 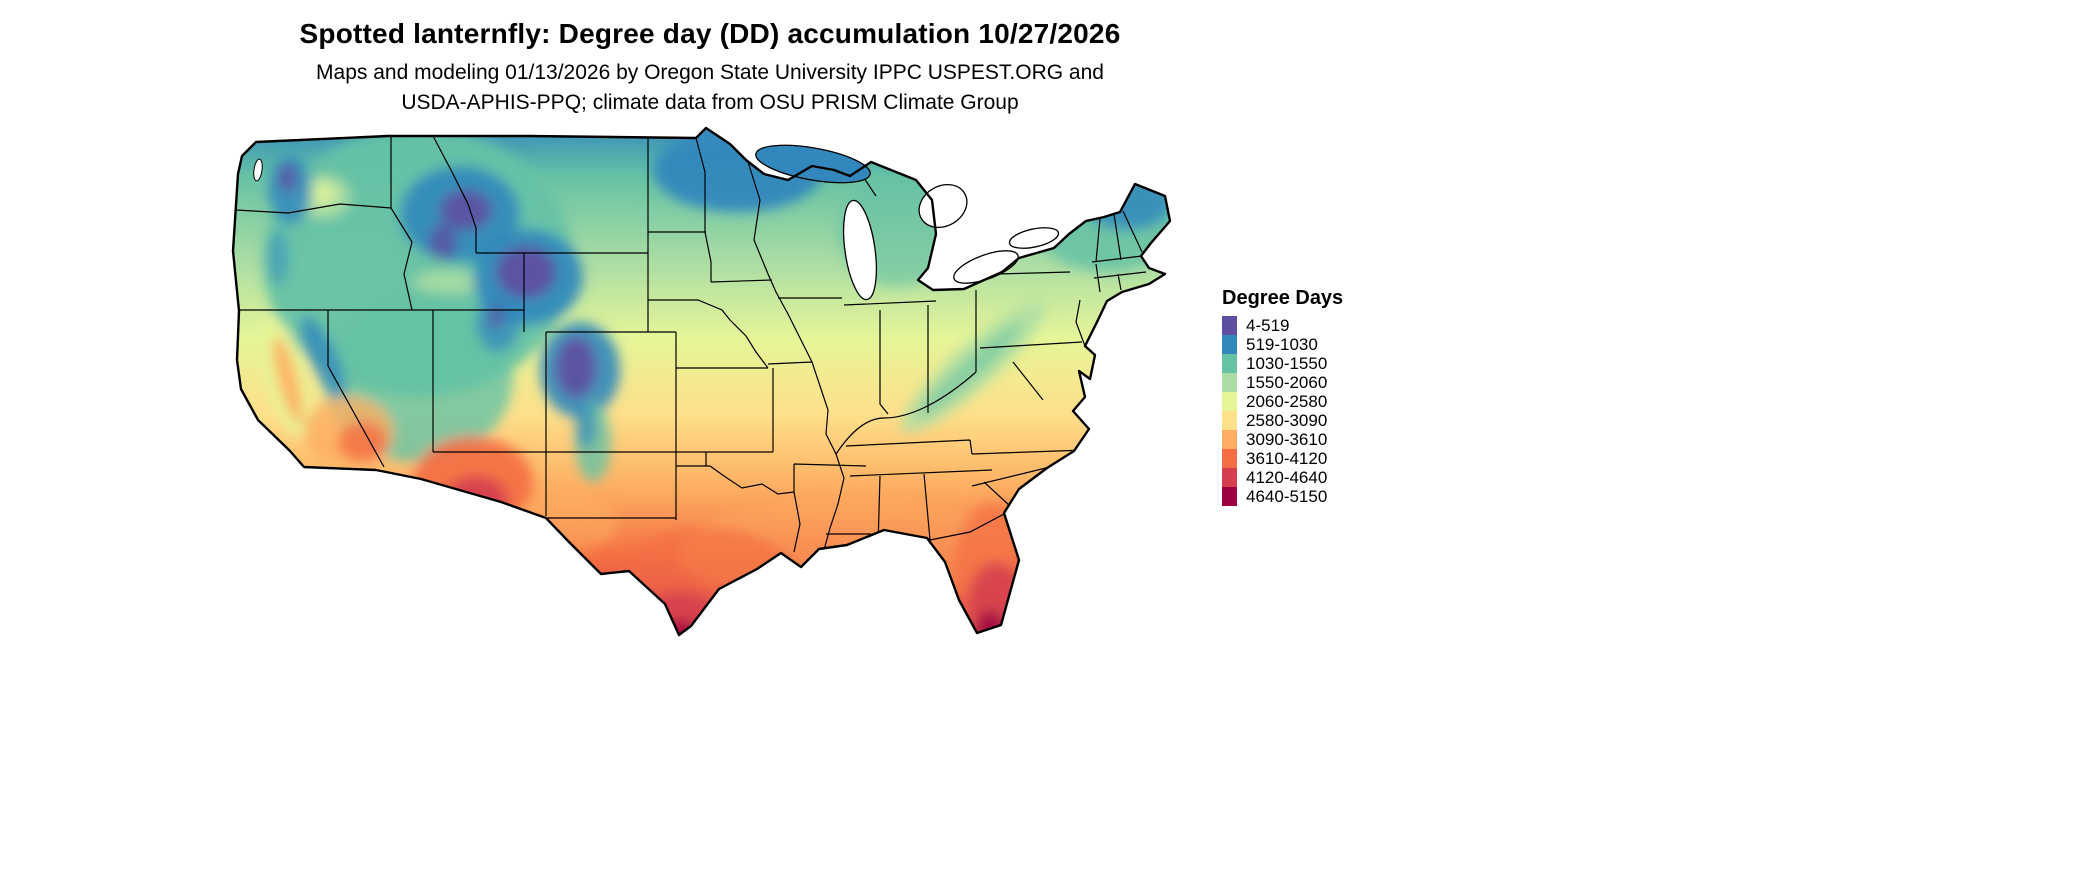 I want to click on legend-entry-label: 2580-3090, so click(x=1287, y=420).